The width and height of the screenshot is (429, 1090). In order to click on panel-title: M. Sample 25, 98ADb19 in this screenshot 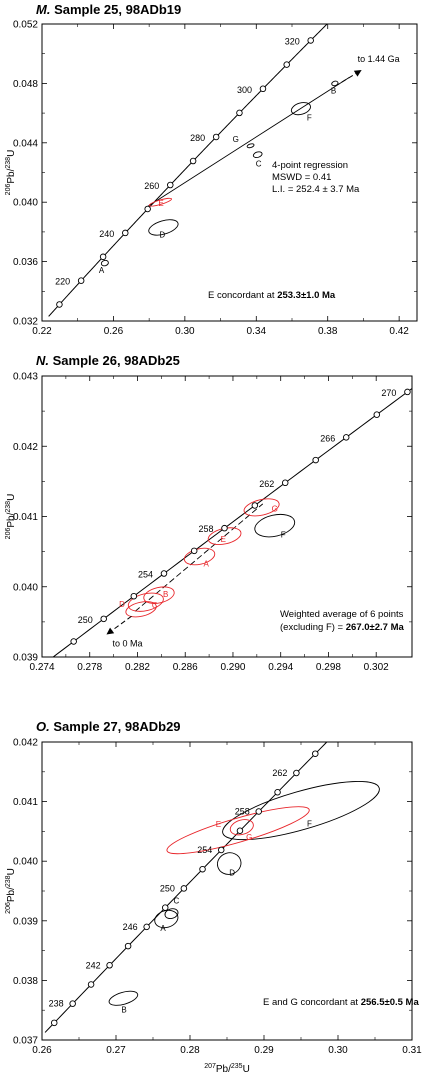, I will do `click(108, 9)`.